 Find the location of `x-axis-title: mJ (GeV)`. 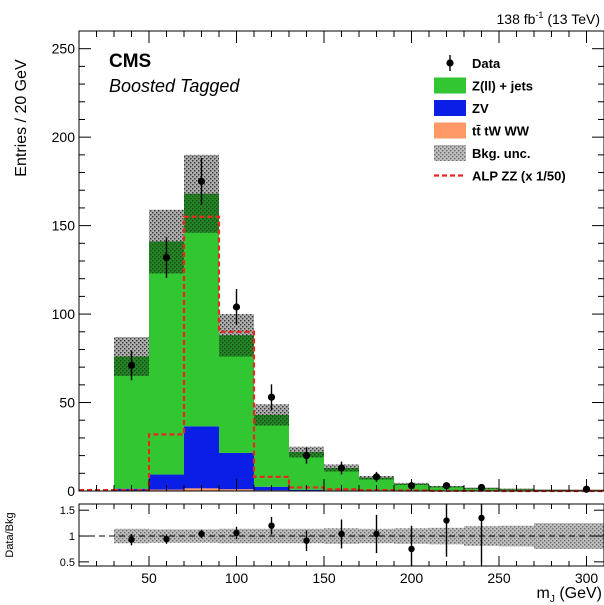

x-axis-title: mJ (GeV) is located at coordinates (569, 595).